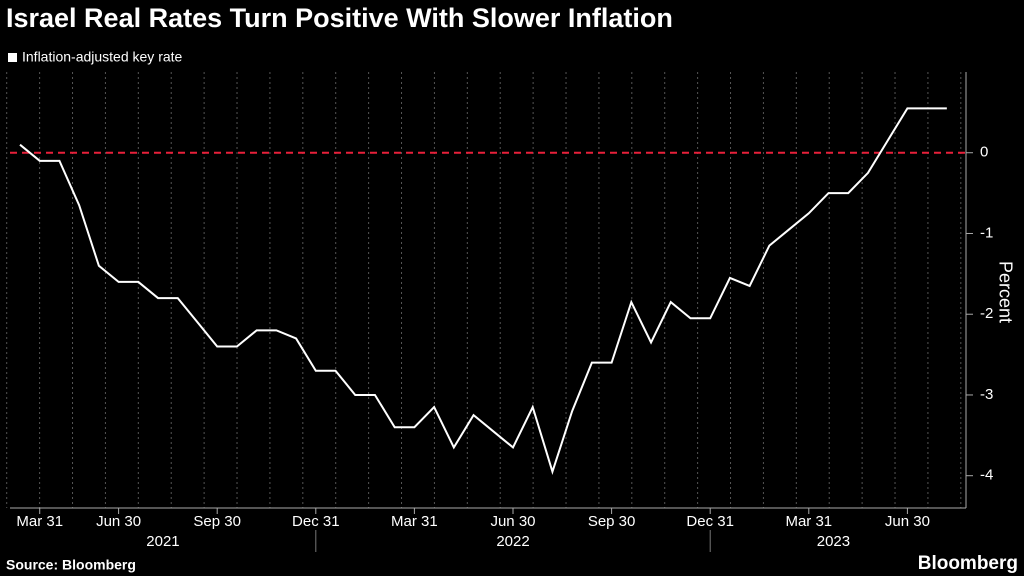 The height and width of the screenshot is (576, 1024). What do you see at coordinates (1005, 292) in the screenshot?
I see `y-axis-label: Percent` at bounding box center [1005, 292].